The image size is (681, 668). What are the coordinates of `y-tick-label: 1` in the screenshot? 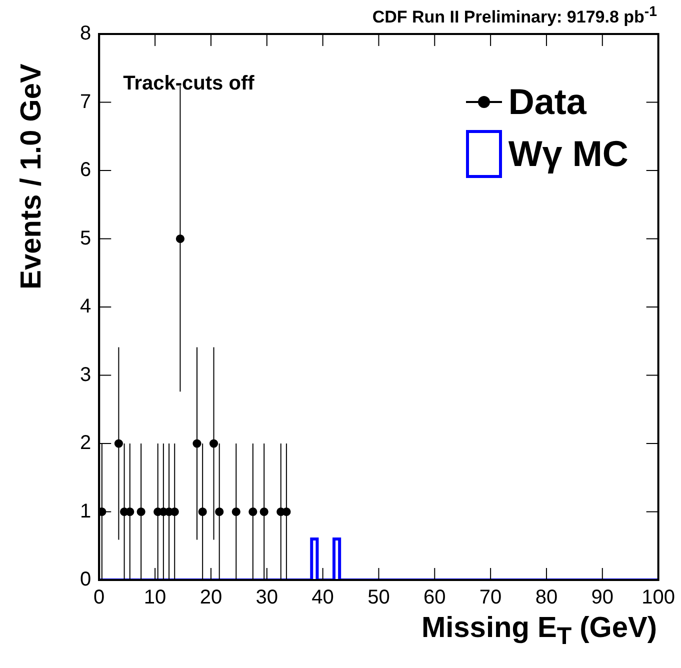 It's located at (86, 511).